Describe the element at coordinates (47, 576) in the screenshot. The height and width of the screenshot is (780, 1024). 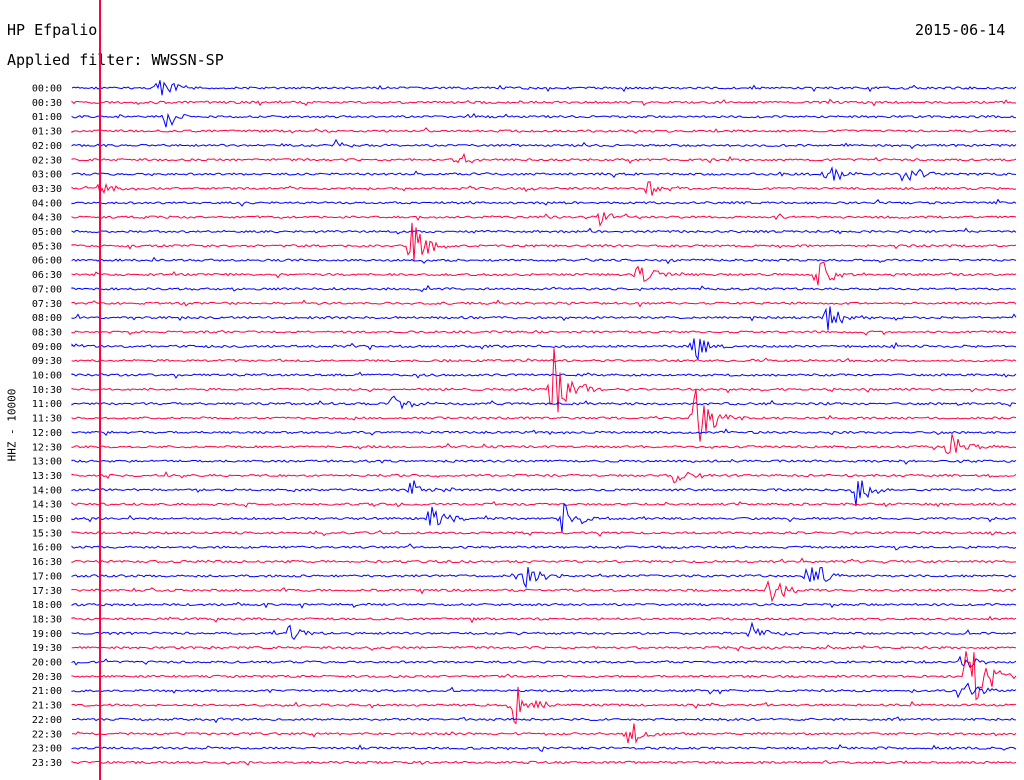
I see `row-time-label: 17:00` at that location.